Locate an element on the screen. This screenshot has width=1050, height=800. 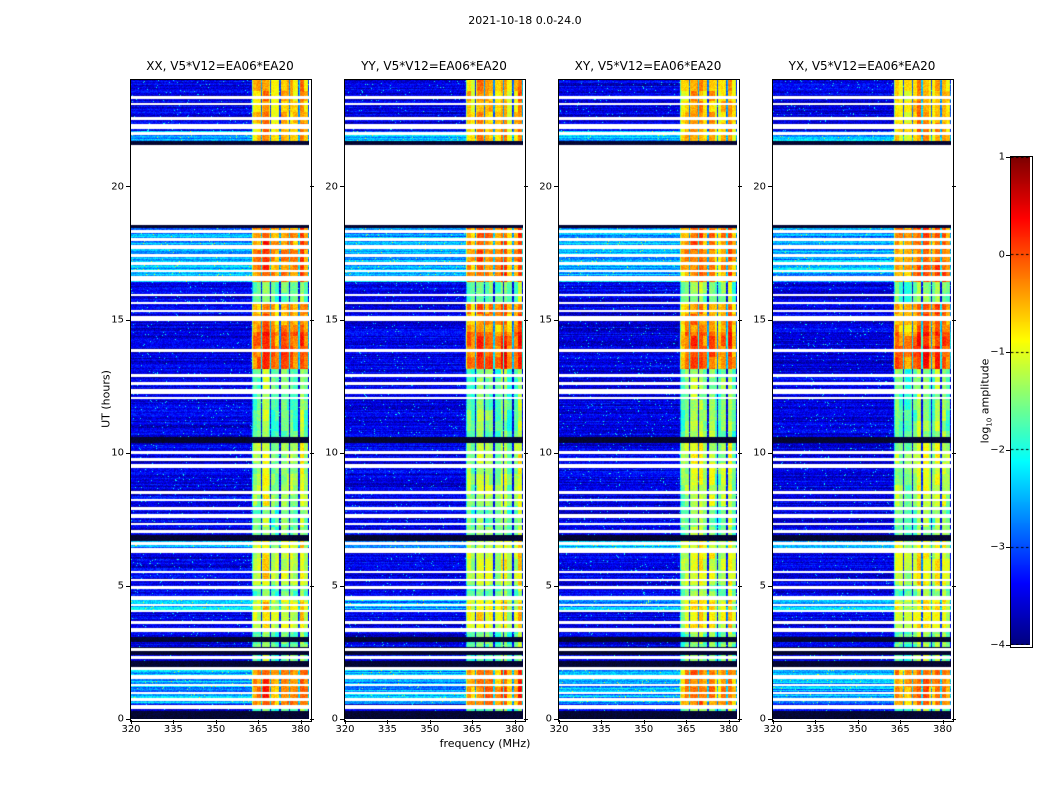
panel-title: XX, V5*V12=EA06*EA20 is located at coordinates (220, 66).